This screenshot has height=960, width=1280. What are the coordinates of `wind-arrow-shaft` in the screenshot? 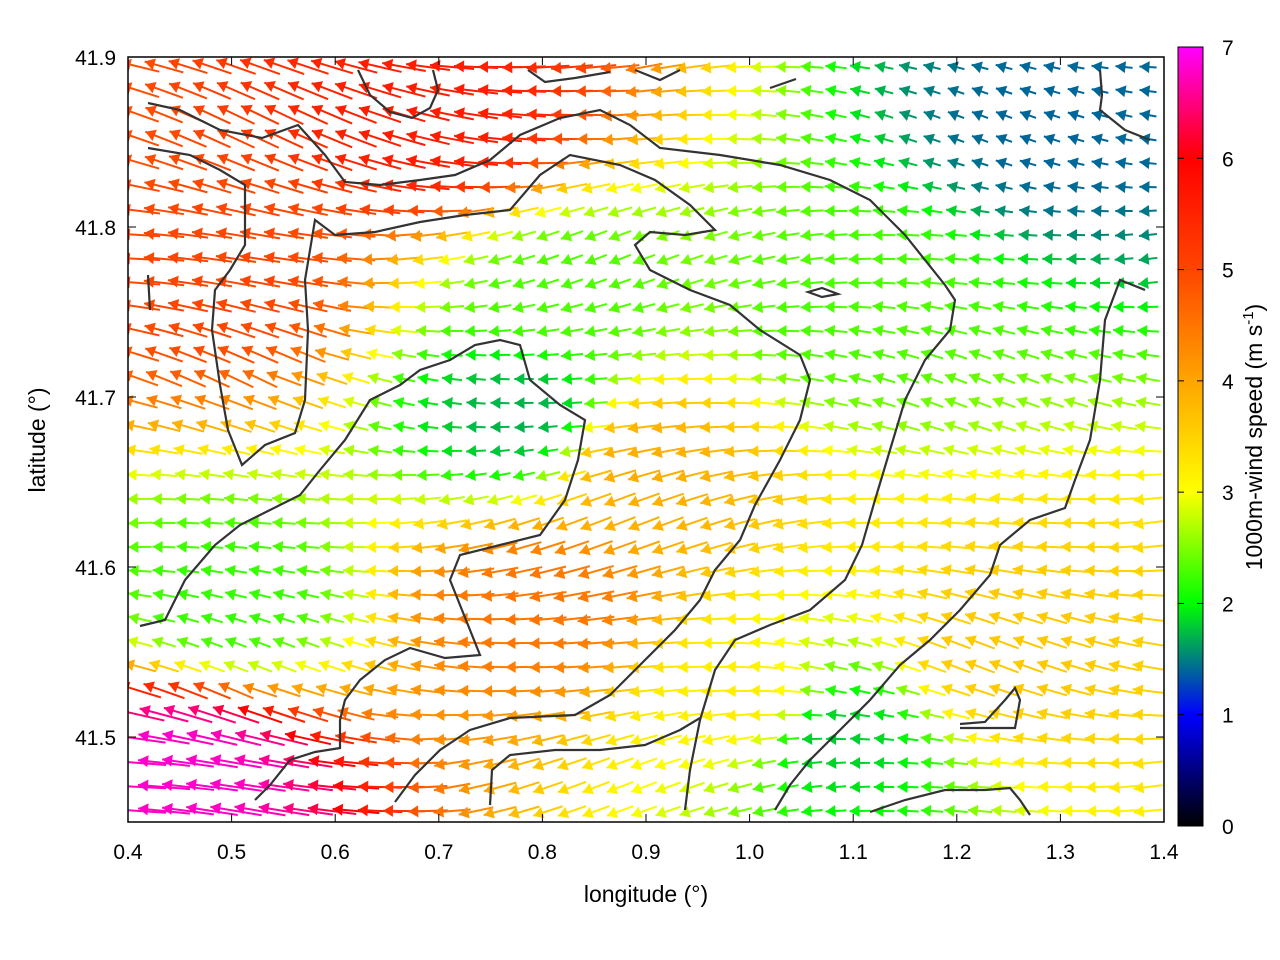 It's located at (145, 692).